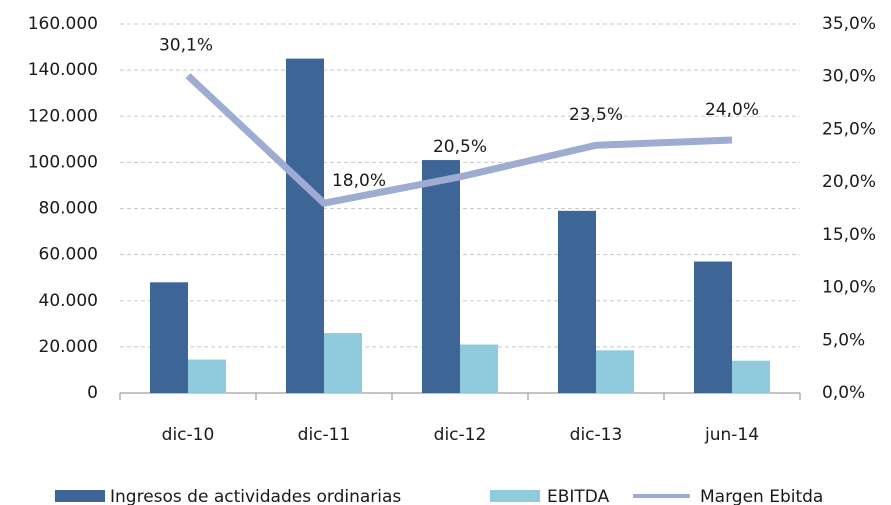  What do you see at coordinates (849, 288) in the screenshot?
I see `y2-tick-label: 10,0%` at bounding box center [849, 288].